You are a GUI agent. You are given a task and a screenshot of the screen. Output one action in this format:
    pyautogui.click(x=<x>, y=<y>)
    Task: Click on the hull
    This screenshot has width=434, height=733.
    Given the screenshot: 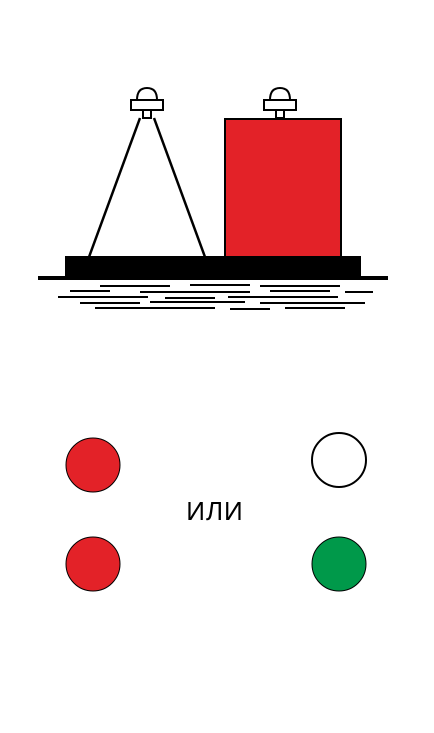 What is the action you would take?
    pyautogui.click(x=213, y=266)
    